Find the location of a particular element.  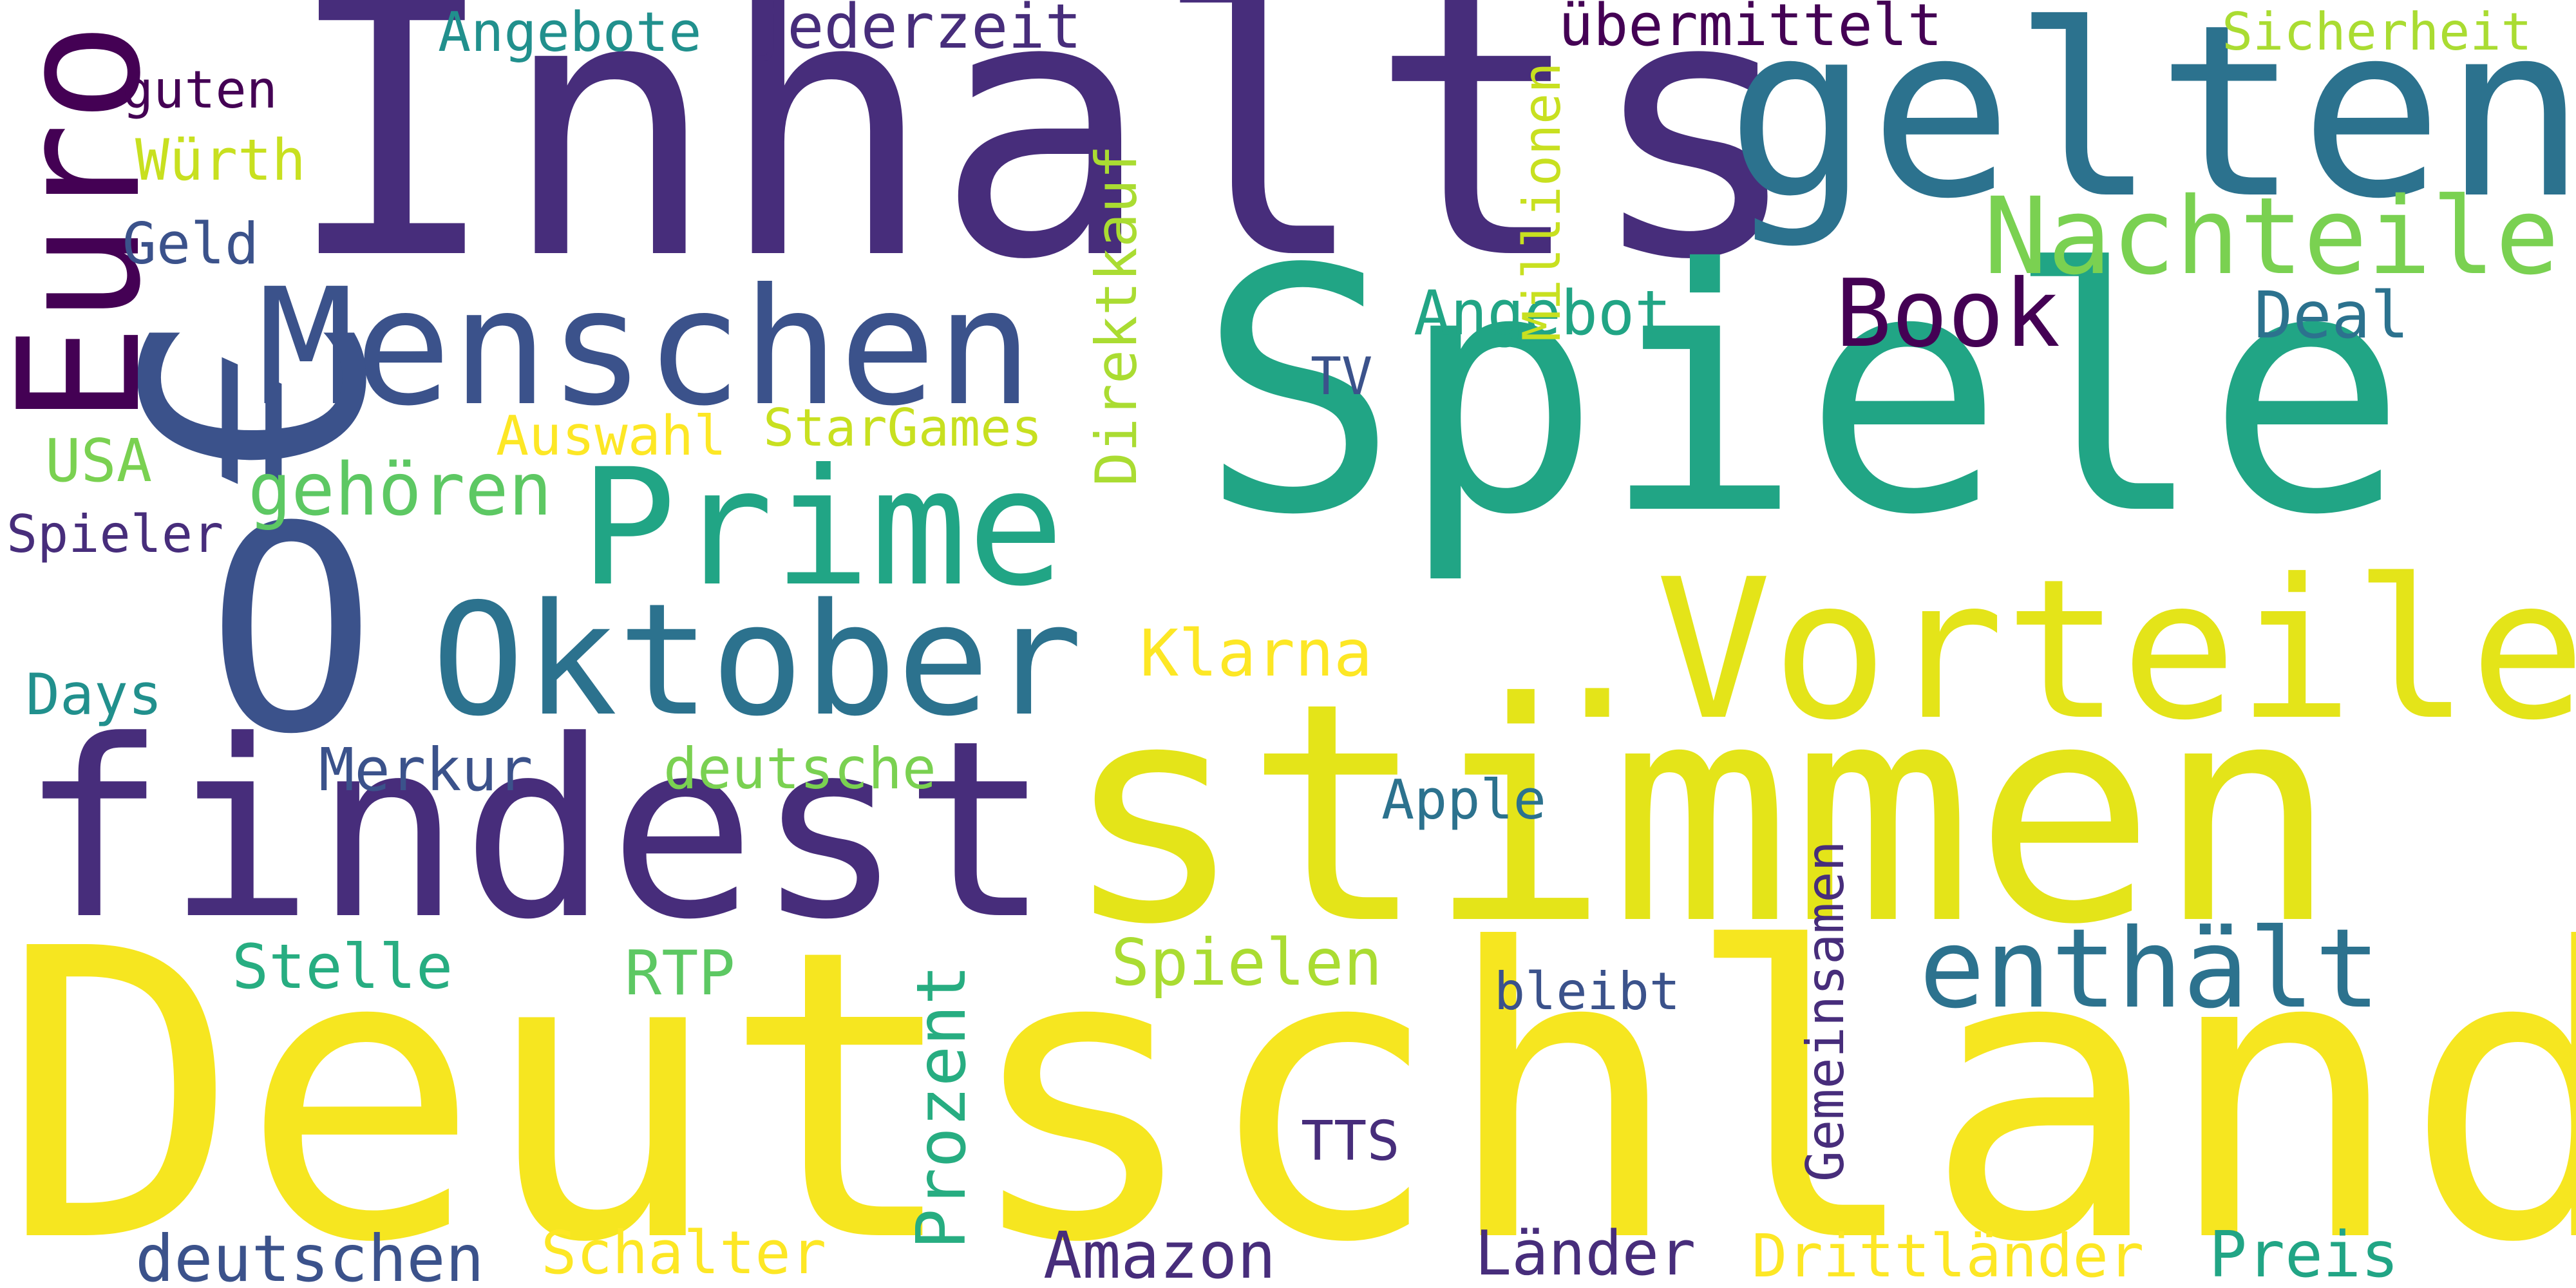

word-wuerth: Würth is located at coordinates (221, 160).